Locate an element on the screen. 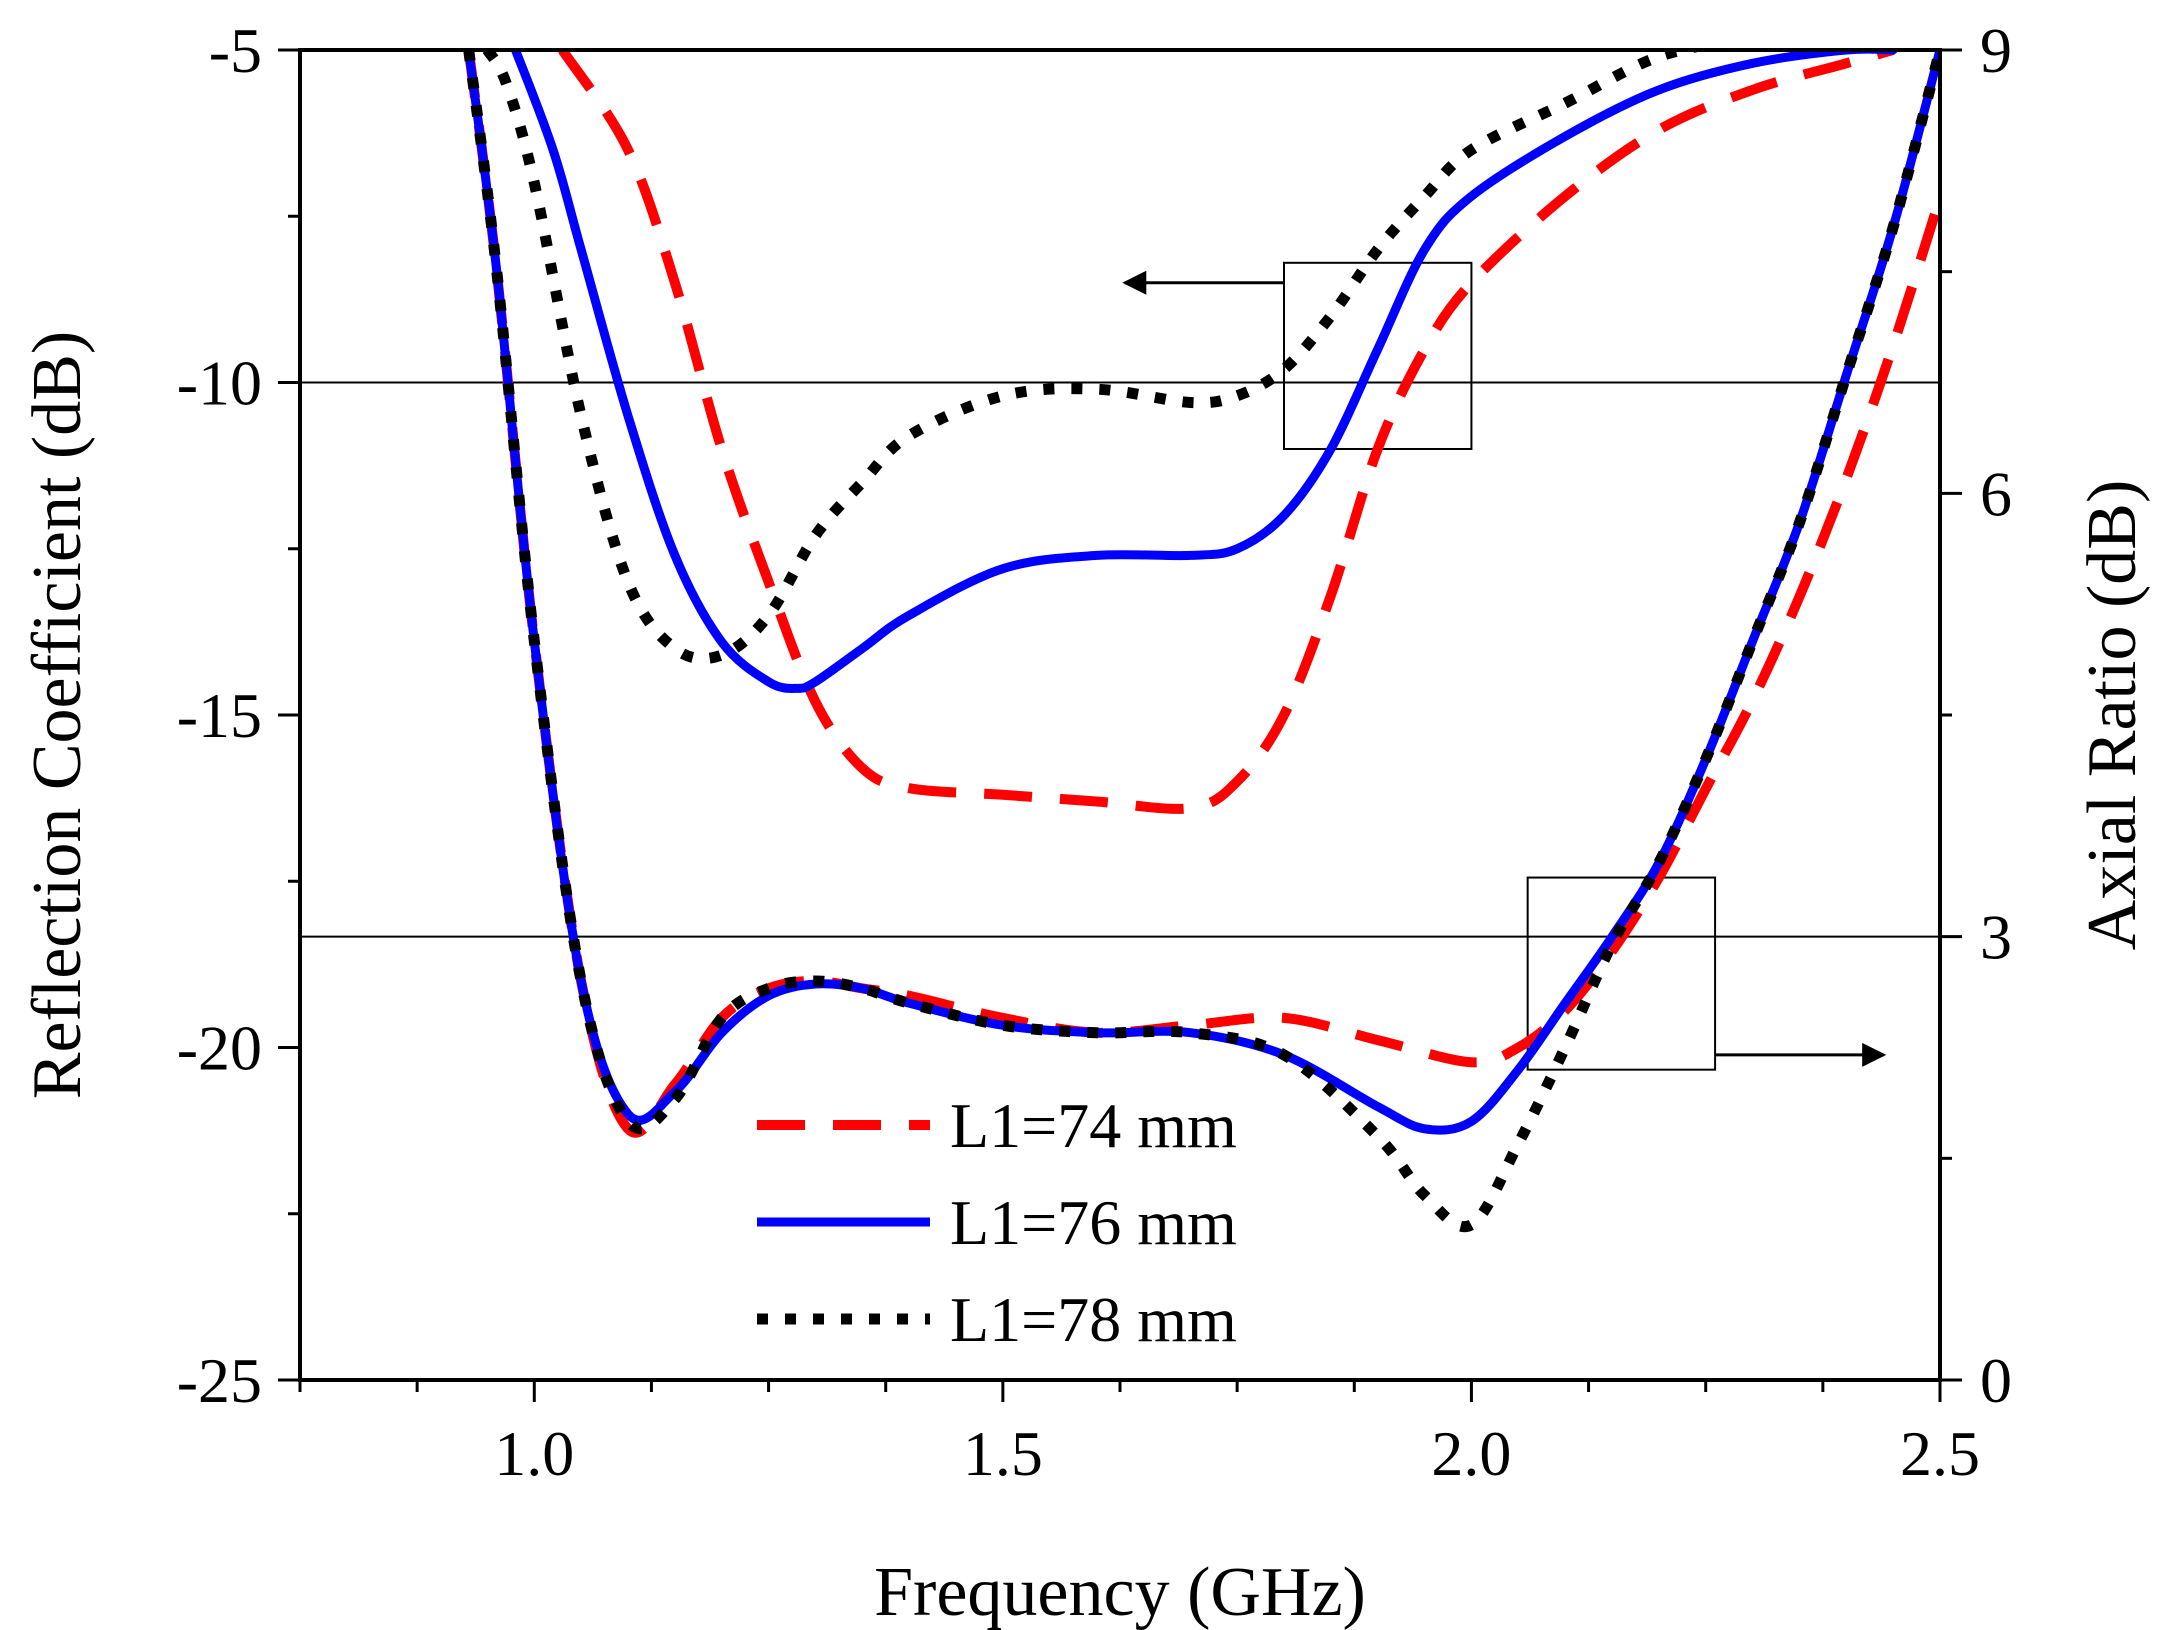 The image size is (2169, 1630). y-right-tick-label: 6 is located at coordinates (1996, 493).